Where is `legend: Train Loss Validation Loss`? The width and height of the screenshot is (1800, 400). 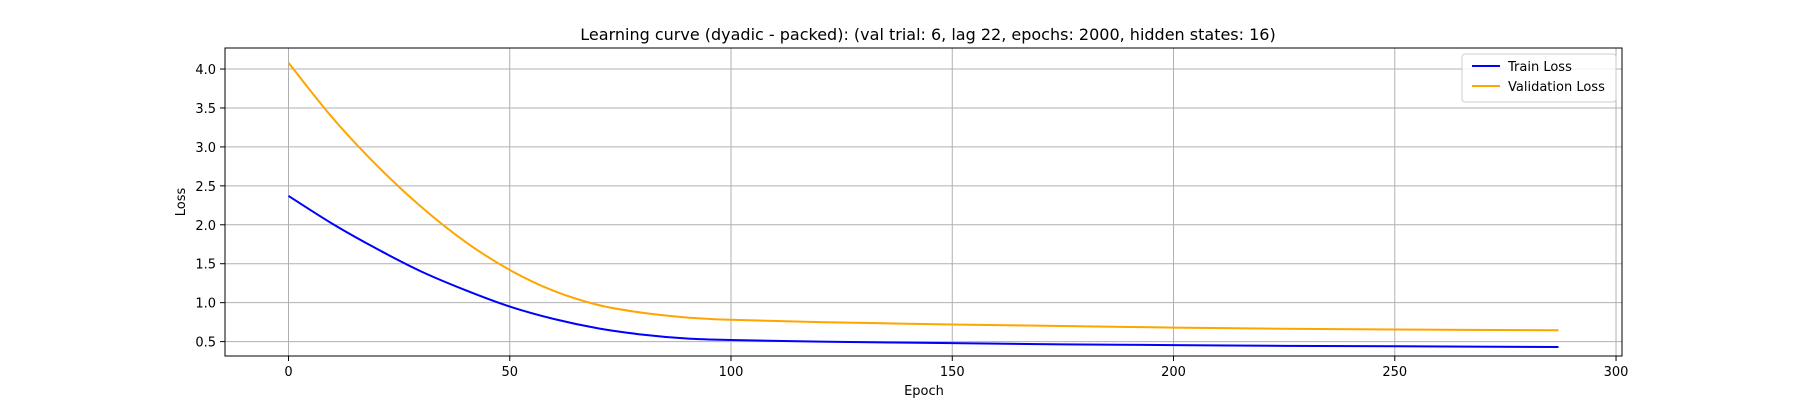 legend: Train Loss Validation Loss is located at coordinates (1539, 78).